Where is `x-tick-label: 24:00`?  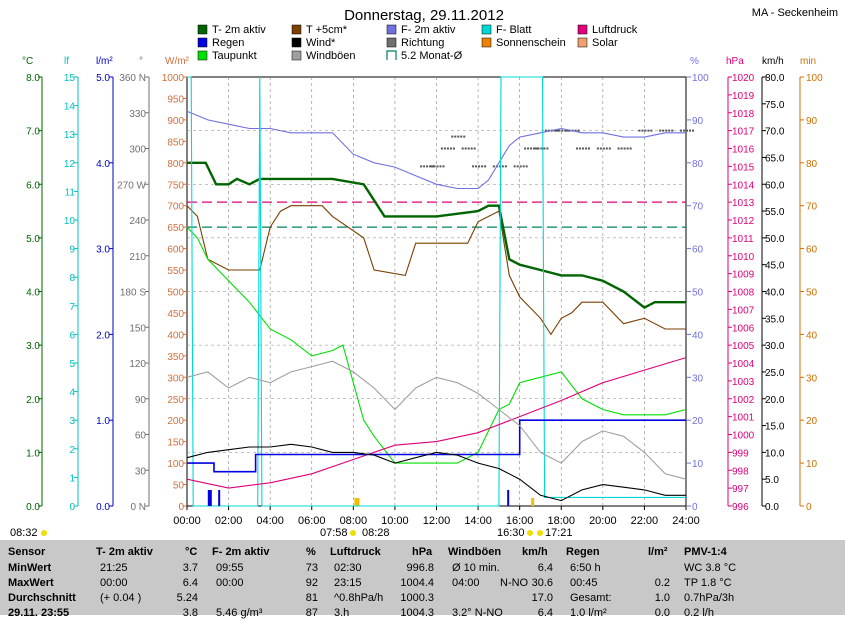
x-tick-label: 24:00 is located at coordinates (686, 521).